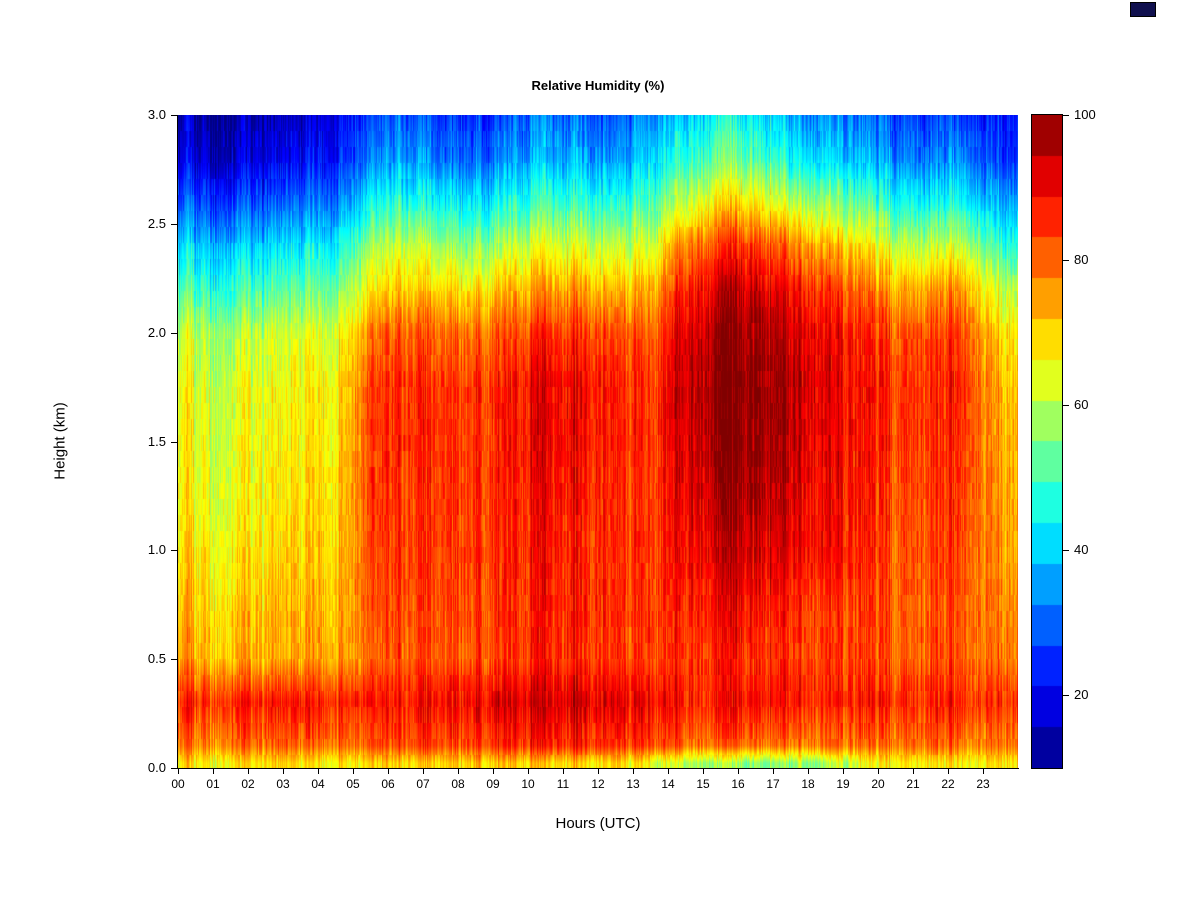 This screenshot has height=900, width=1200. I want to click on y-tick-label: 2.0, so click(156, 332).